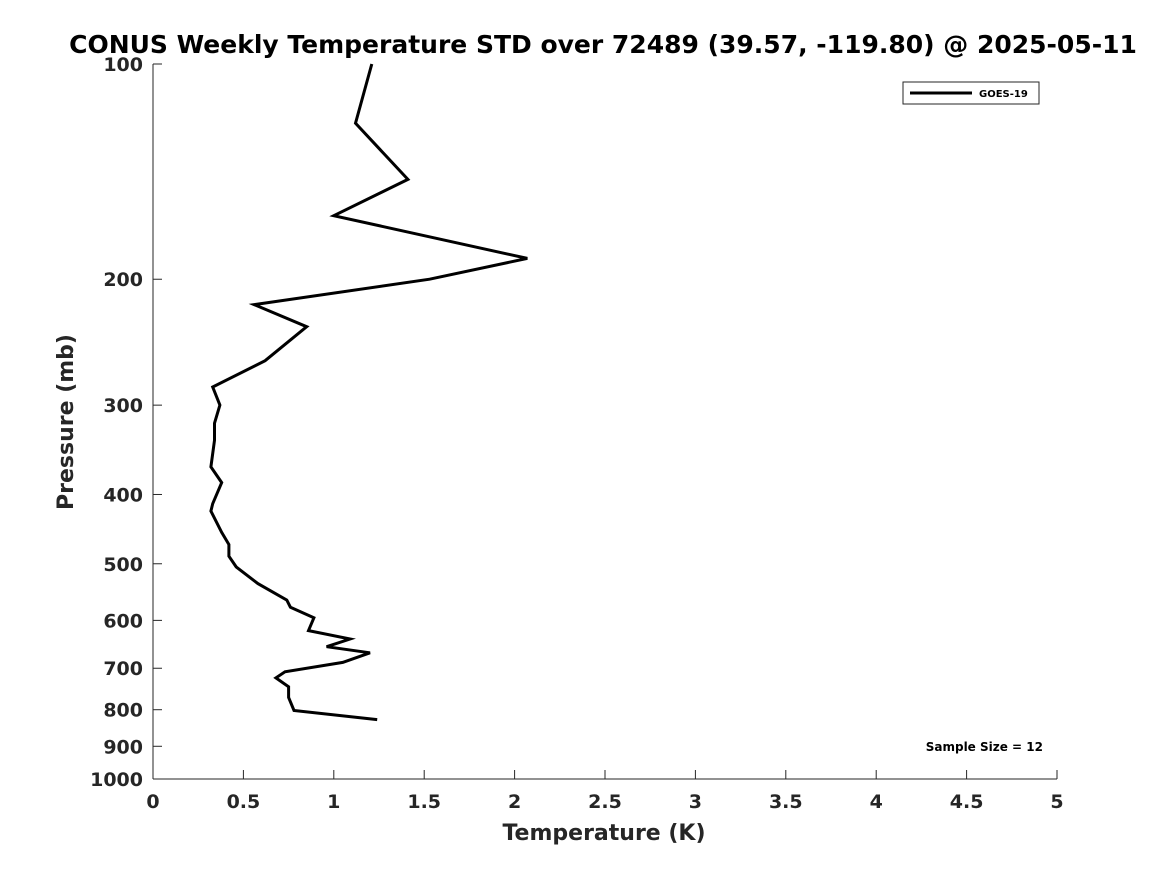  Describe the element at coordinates (967, 802) in the screenshot. I see `x-tick-label: 4.5` at that location.